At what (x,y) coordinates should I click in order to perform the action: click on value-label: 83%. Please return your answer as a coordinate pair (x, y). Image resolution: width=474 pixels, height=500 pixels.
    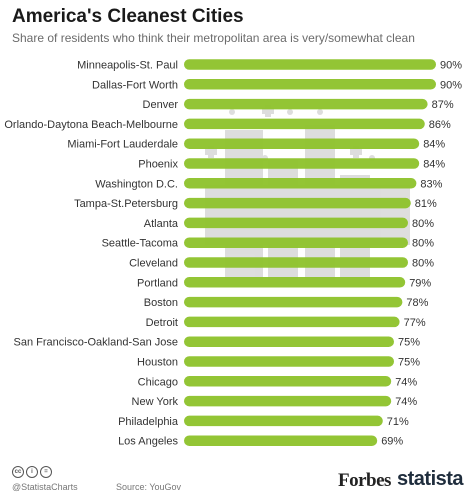
    Looking at the image, I should click on (431, 184).